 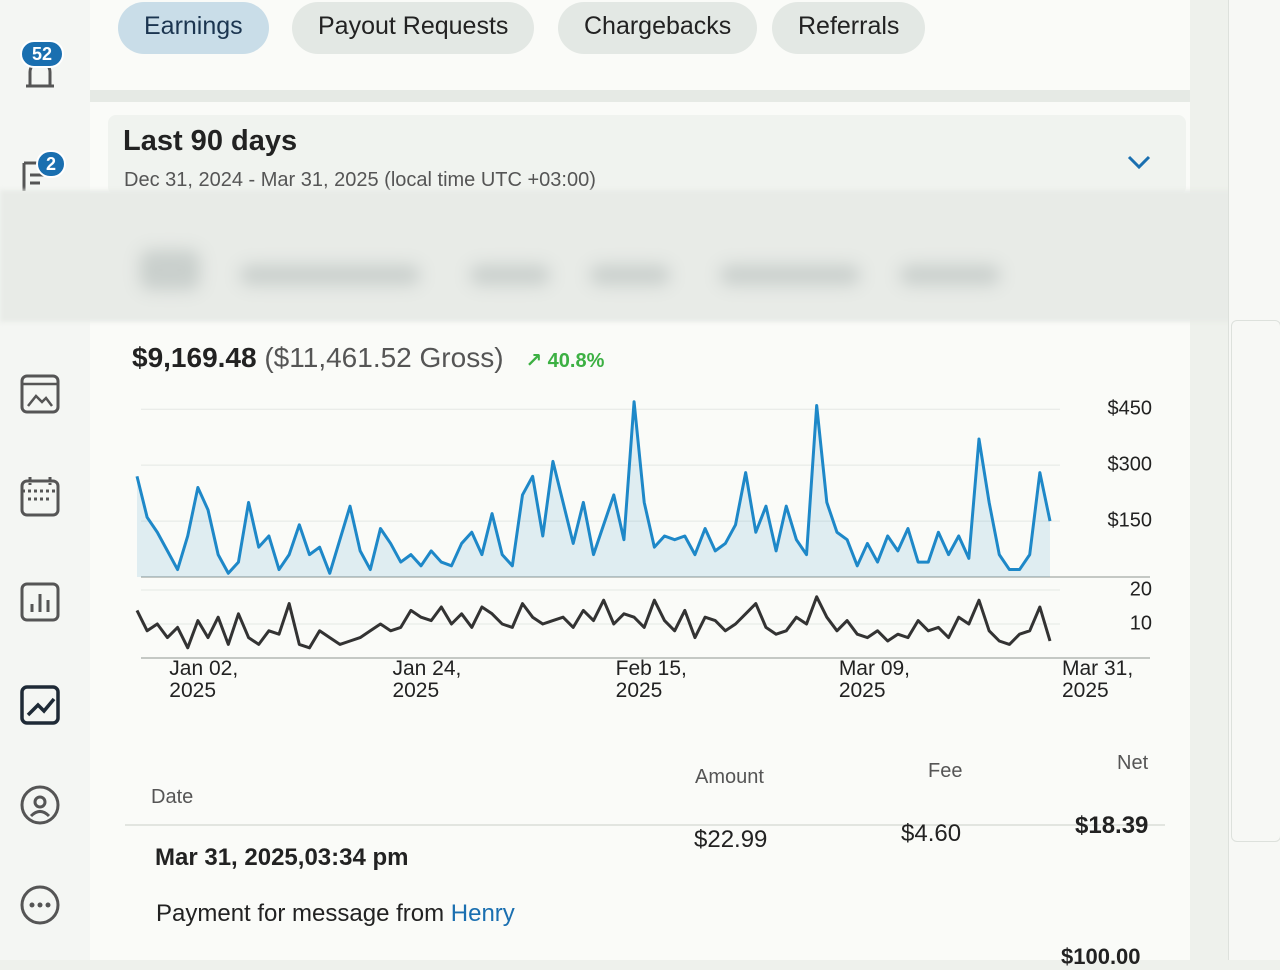 What do you see at coordinates (413, 28) in the screenshot?
I see `tab: Payout Requests` at bounding box center [413, 28].